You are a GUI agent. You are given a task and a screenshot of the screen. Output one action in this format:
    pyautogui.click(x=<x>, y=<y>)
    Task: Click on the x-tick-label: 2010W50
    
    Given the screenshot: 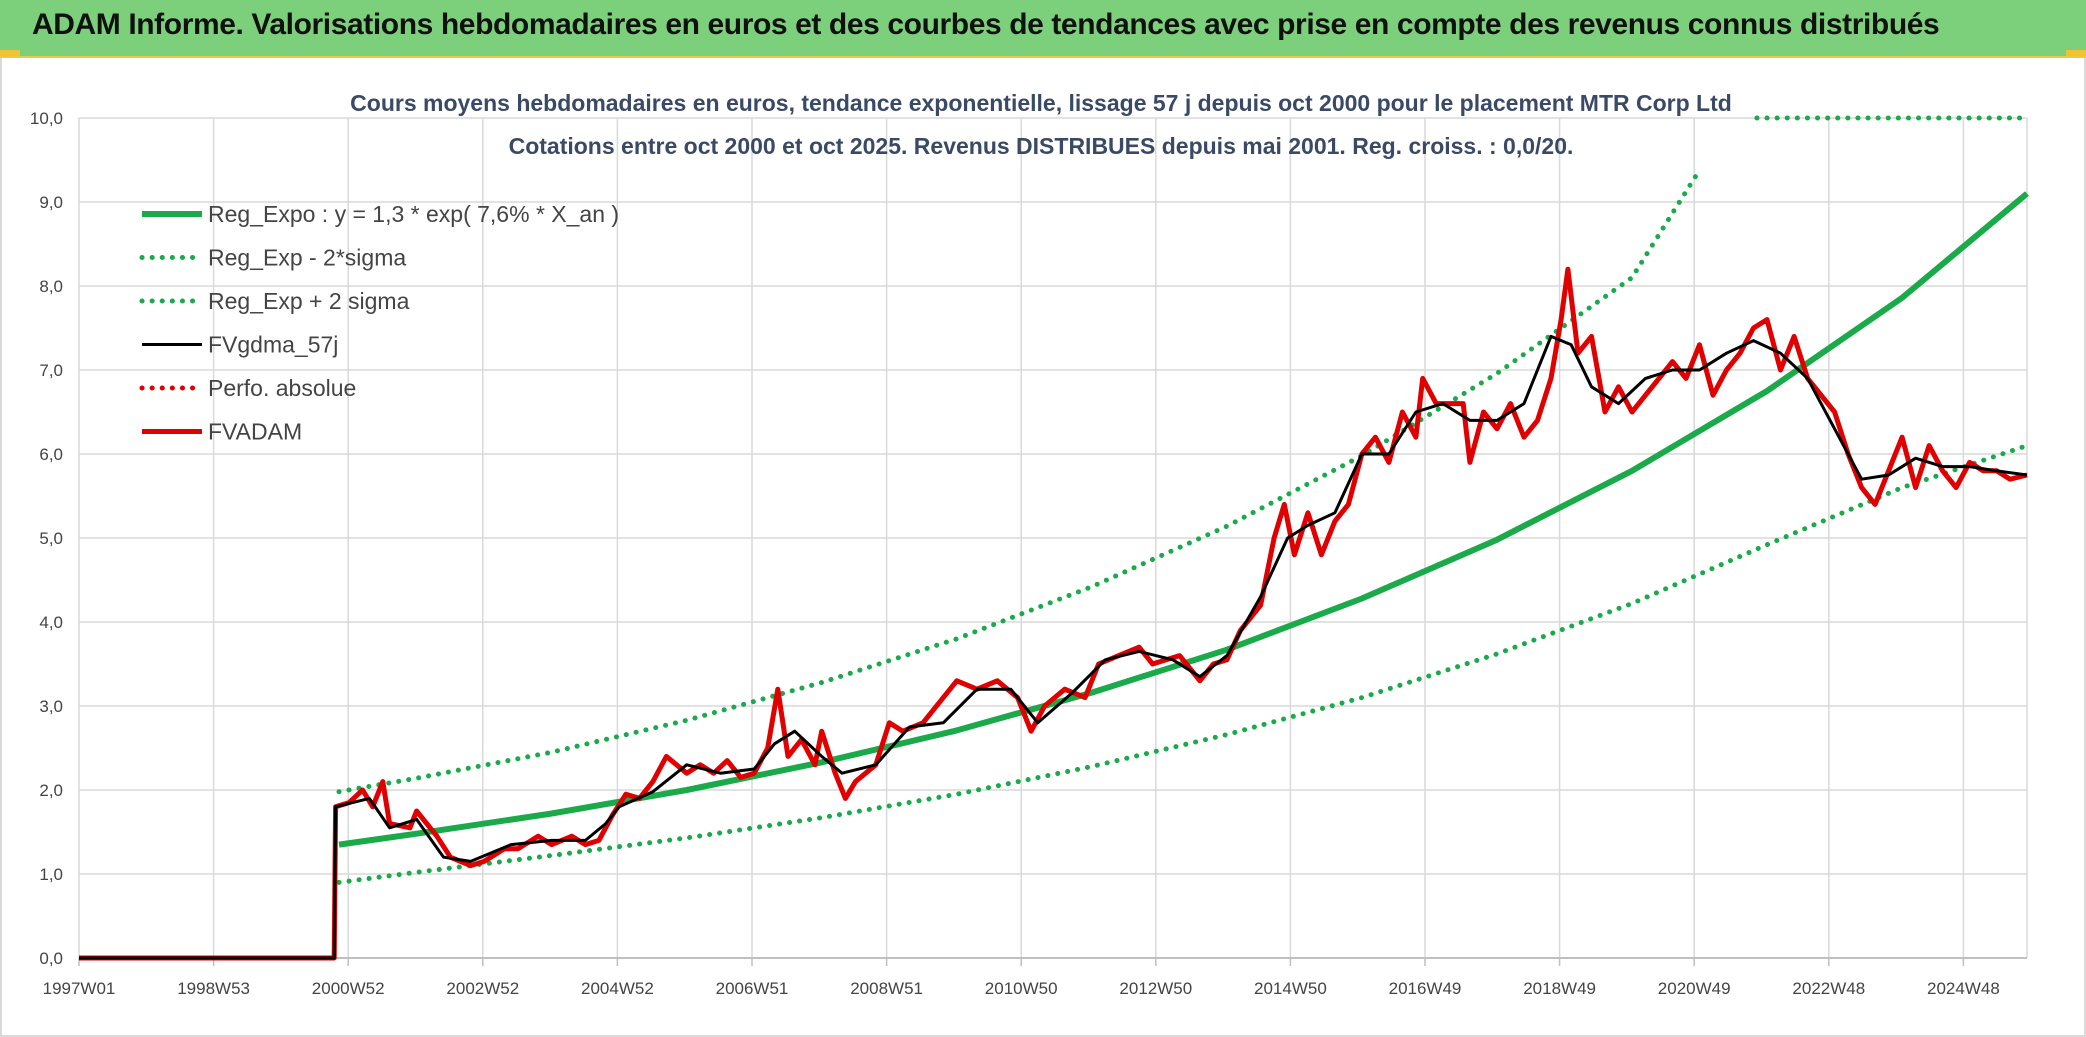 What is the action you would take?
    pyautogui.click(x=1021, y=988)
    